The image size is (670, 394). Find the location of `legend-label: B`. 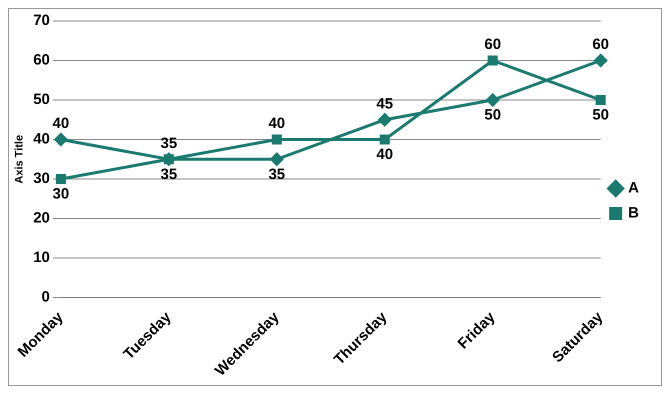

legend-label: B is located at coordinates (634, 213).